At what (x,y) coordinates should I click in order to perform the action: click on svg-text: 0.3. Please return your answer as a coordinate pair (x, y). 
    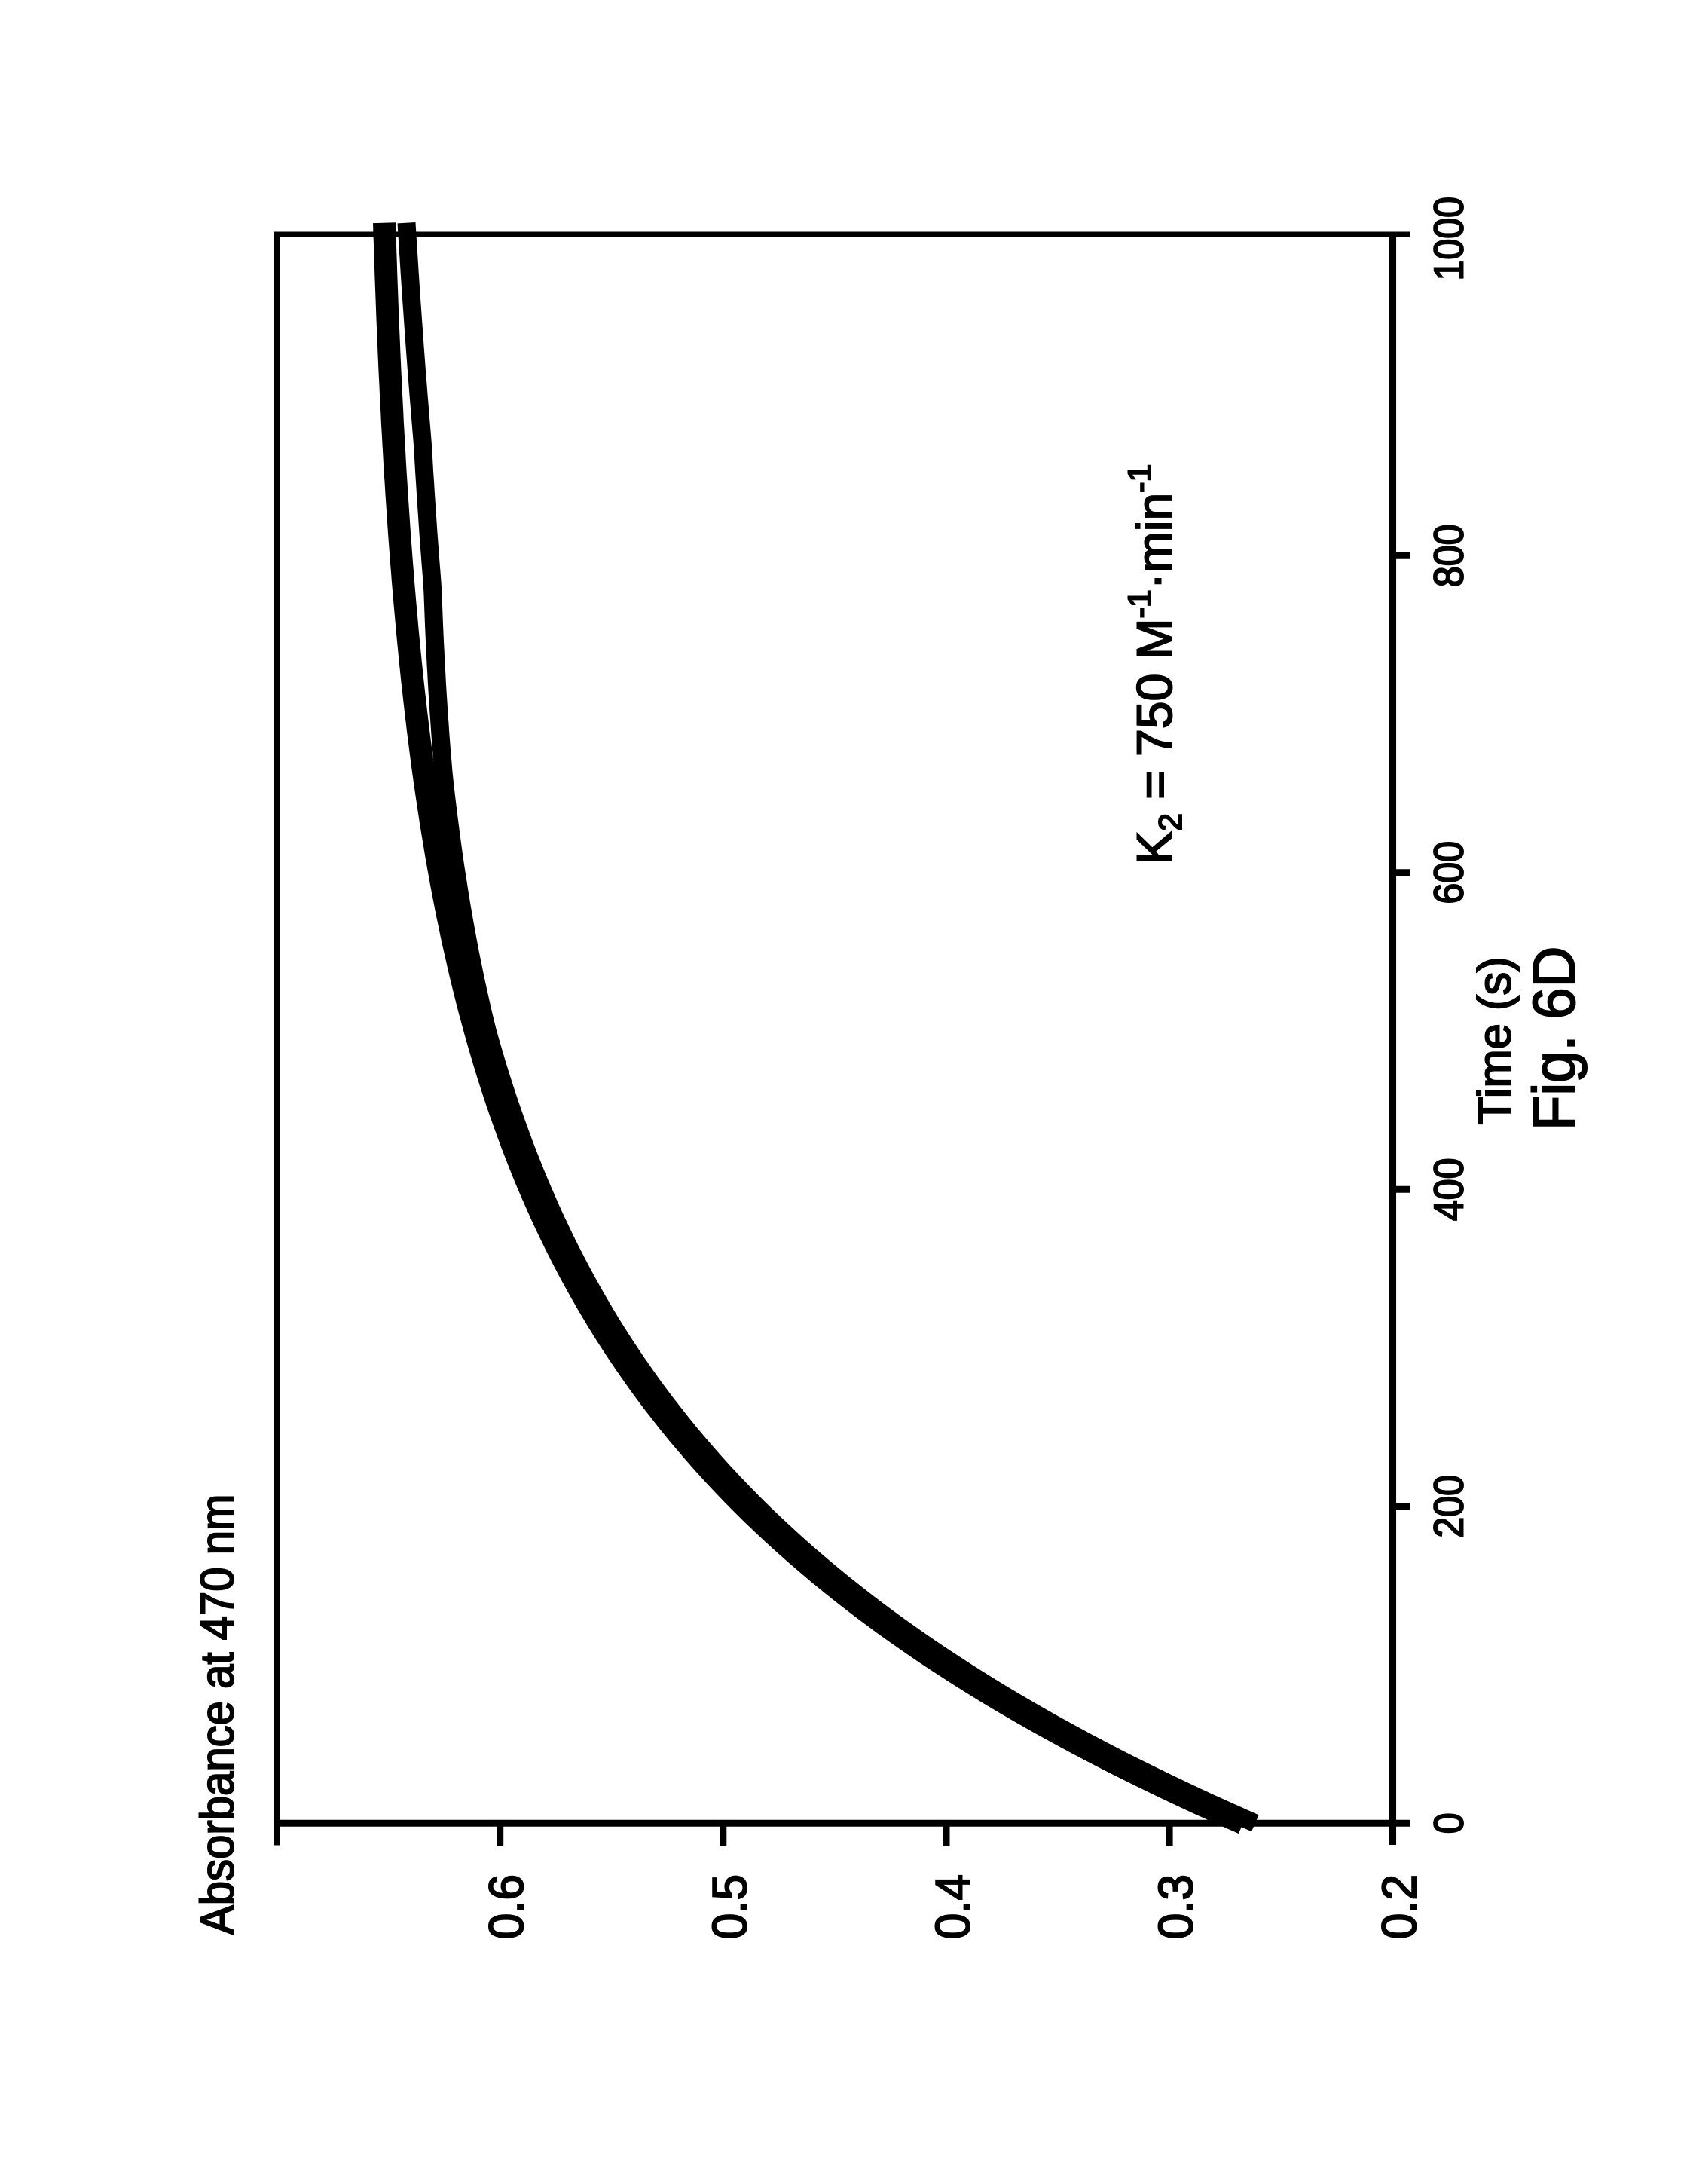
    Looking at the image, I should click on (1176, 1906).